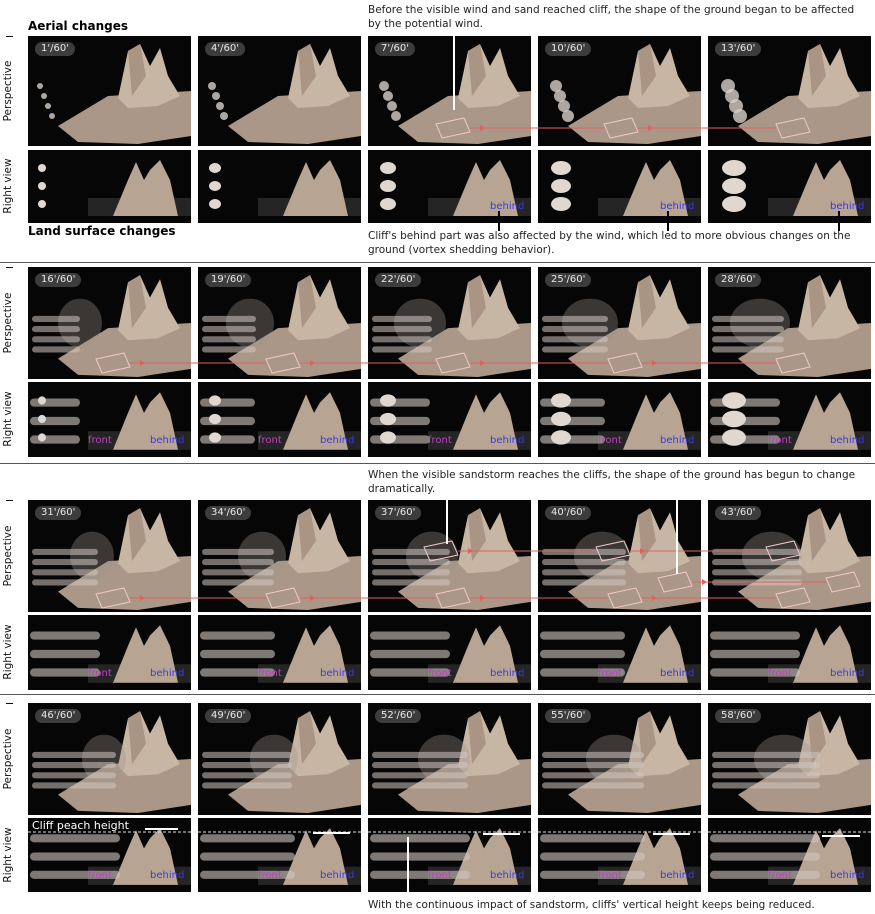 Image resolution: width=875 pixels, height=914 pixels. Describe the element at coordinates (619, 186) in the screenshot. I see `right-view-panel: behind` at that location.